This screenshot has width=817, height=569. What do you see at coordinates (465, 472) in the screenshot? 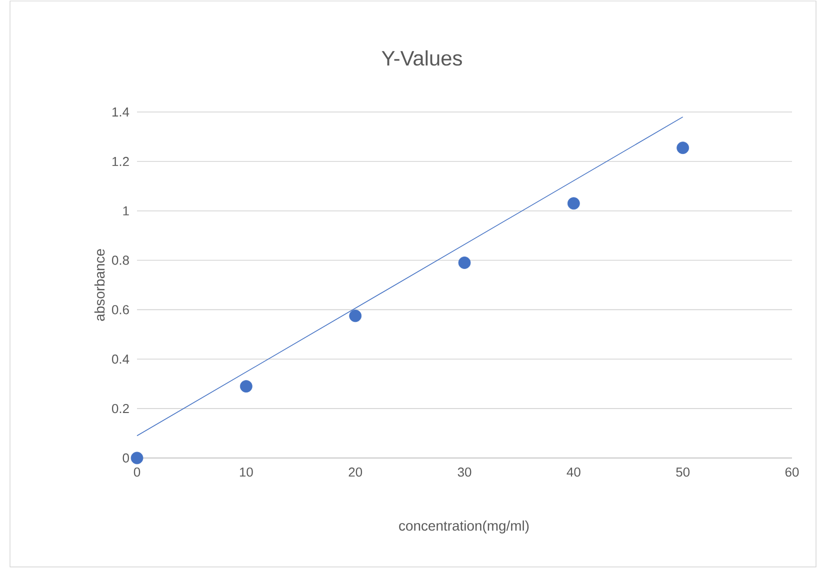
I see `x-tick-label: 30` at bounding box center [465, 472].